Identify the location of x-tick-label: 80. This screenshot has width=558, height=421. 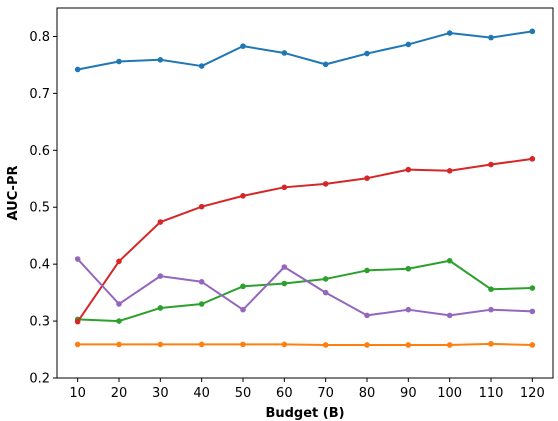
(367, 393).